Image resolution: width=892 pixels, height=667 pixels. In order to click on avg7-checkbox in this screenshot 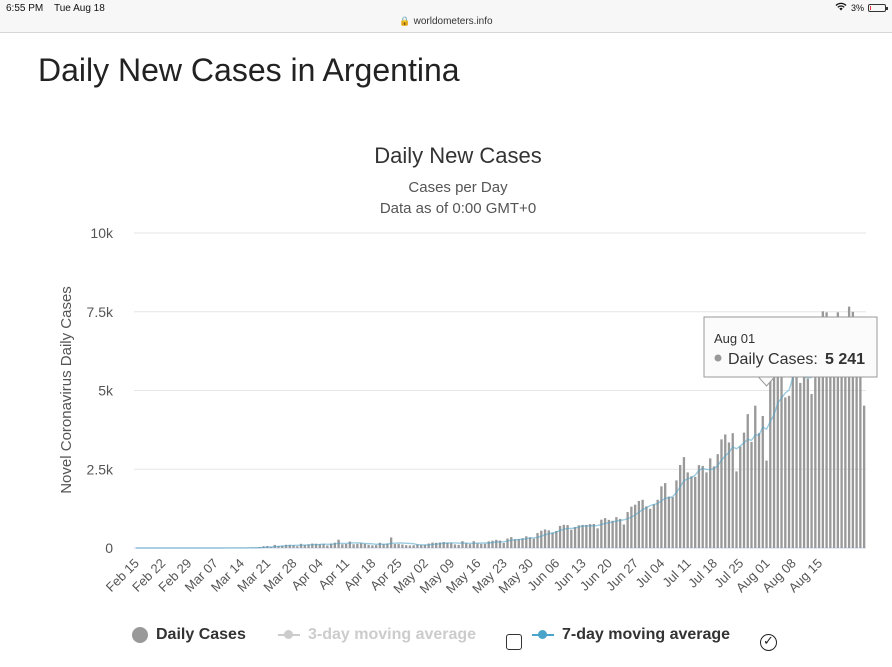, I will do `click(768, 642)`.